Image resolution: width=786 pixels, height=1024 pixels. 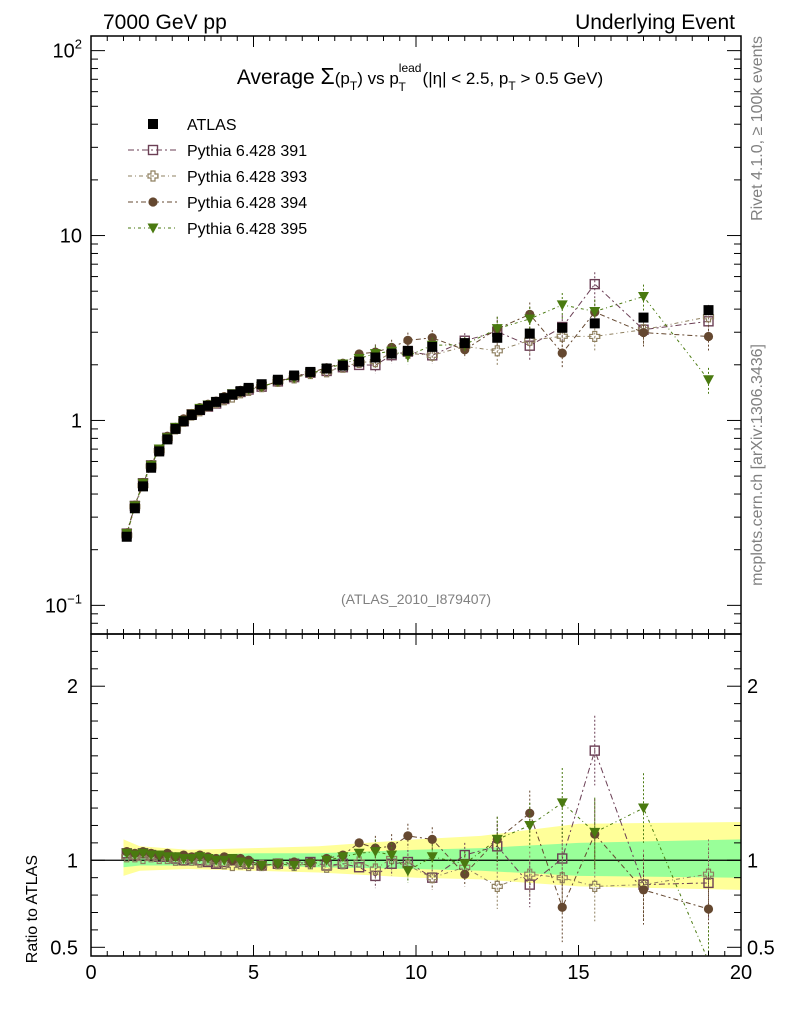 I want to click on title-sigma: Σ, so click(x=328, y=76).